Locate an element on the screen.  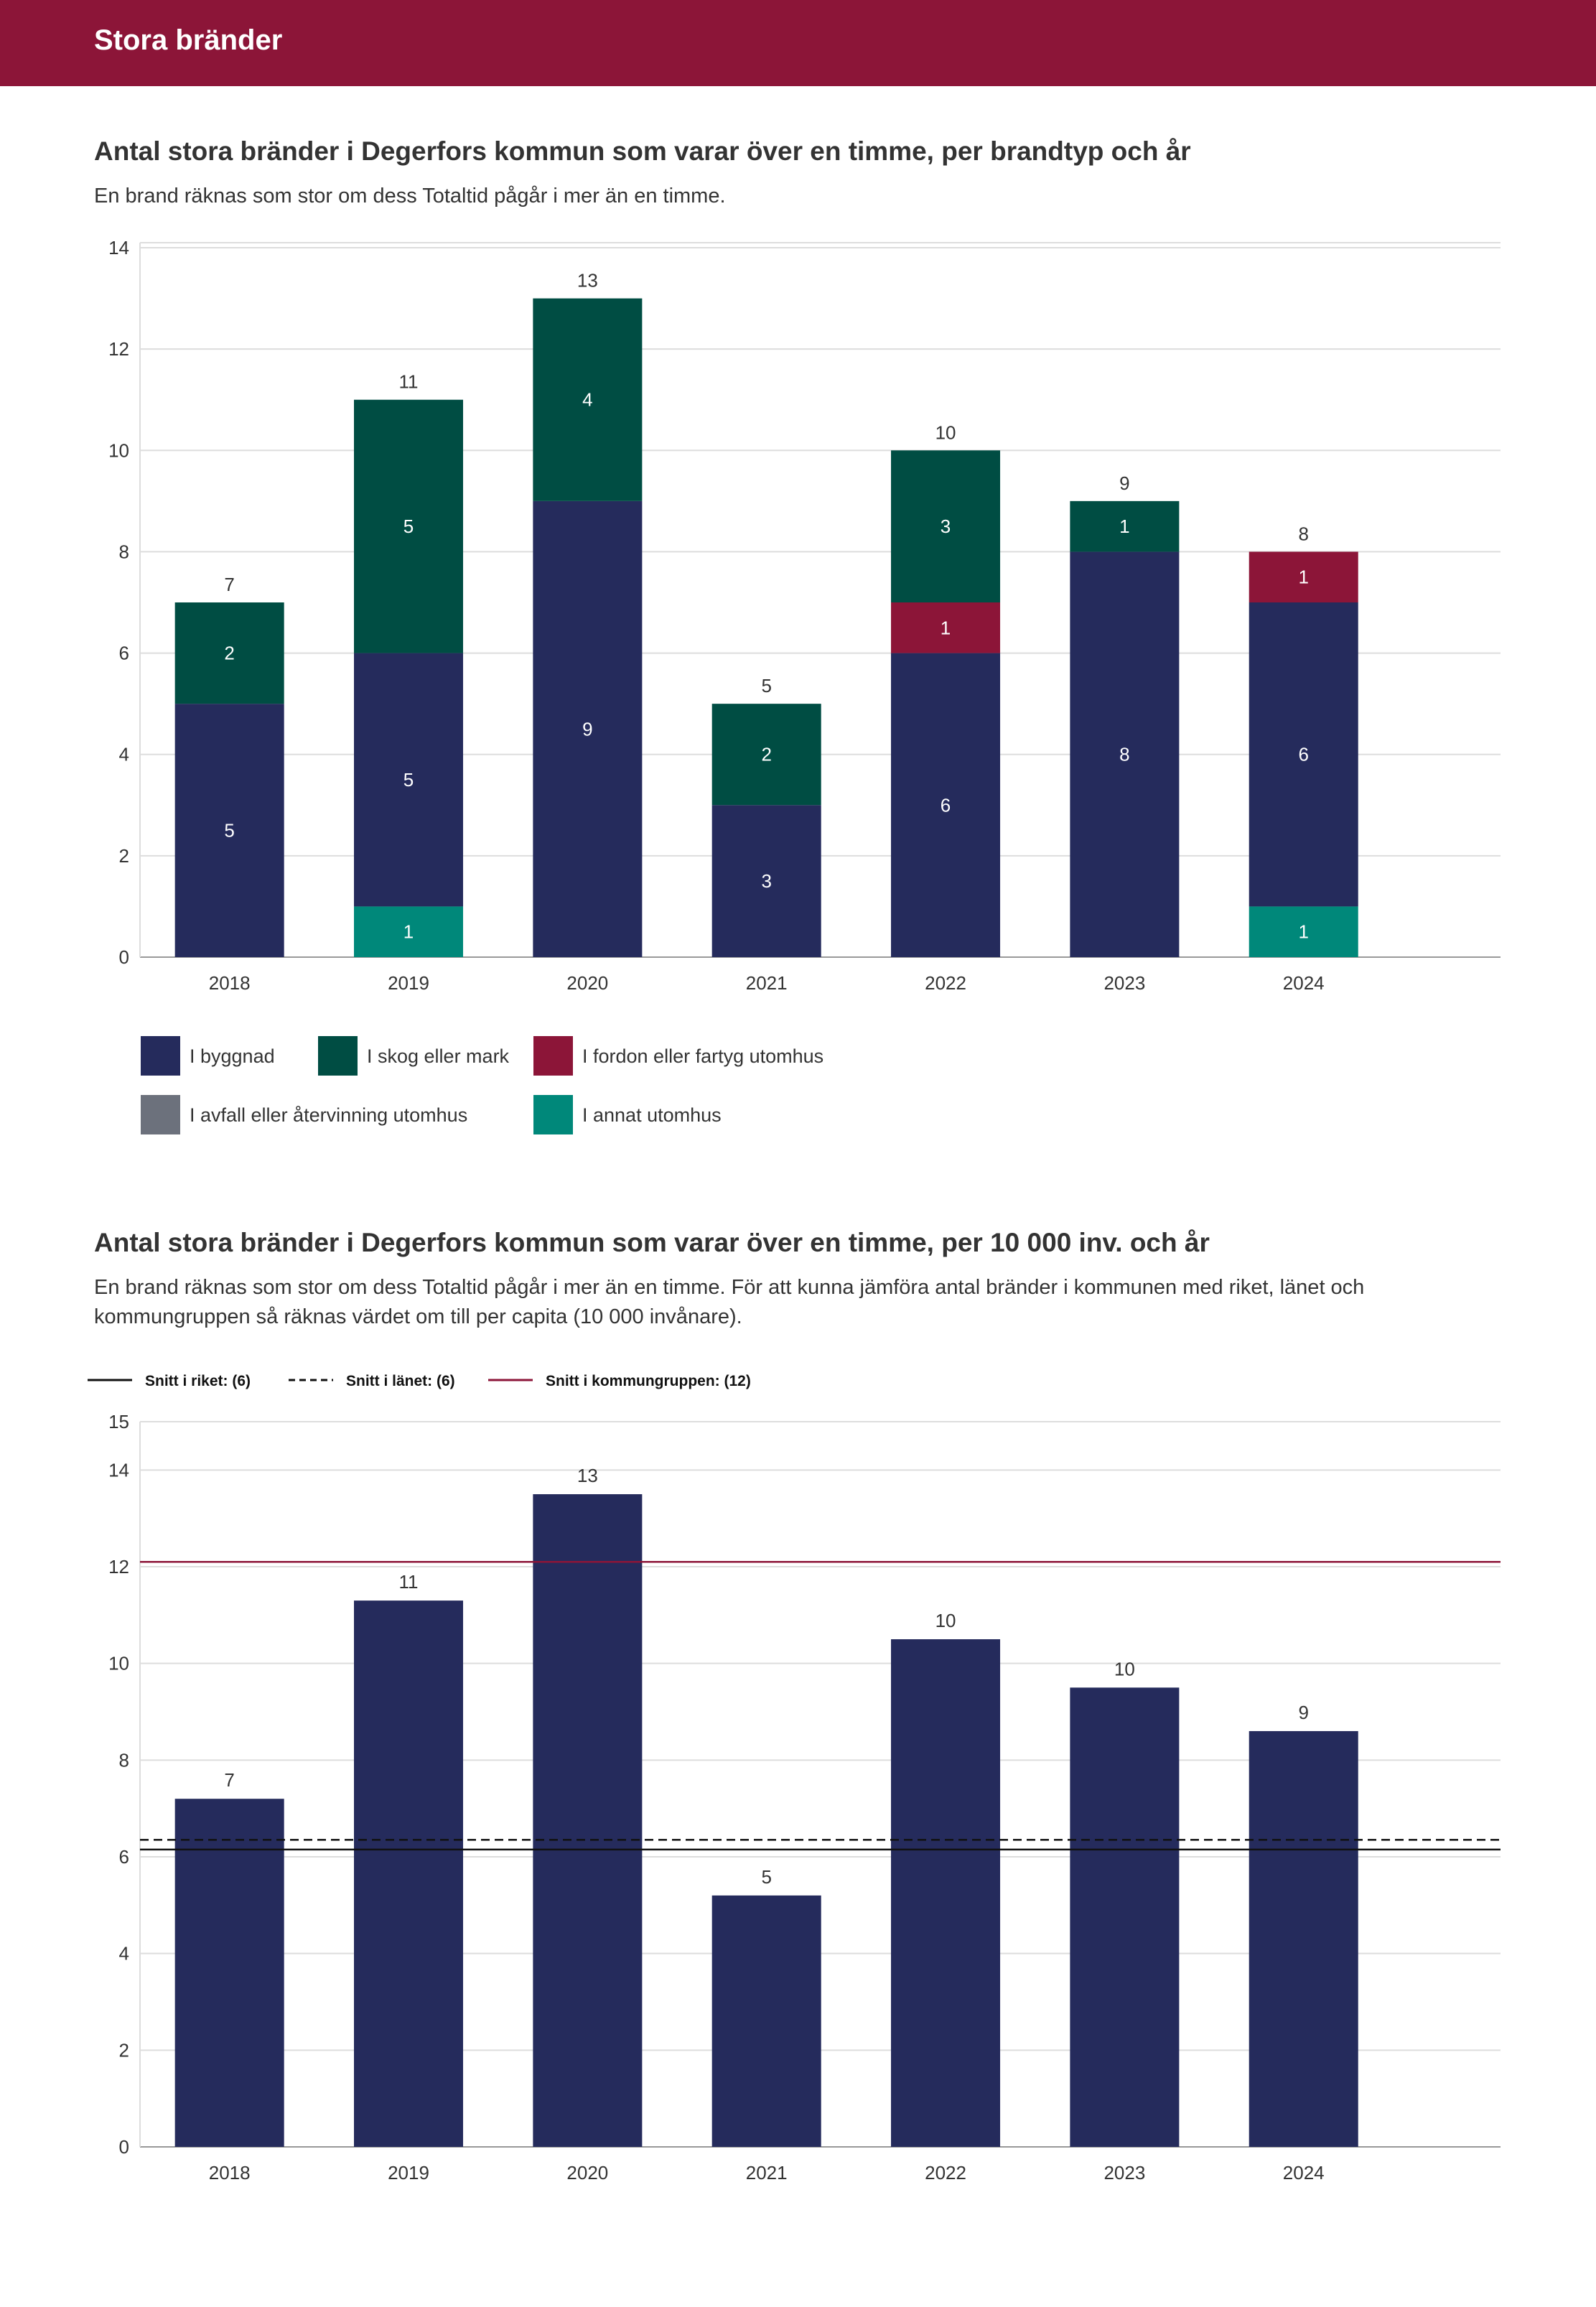
legend-label: I fordon eller fartyg utomhus is located at coordinates (702, 1056).